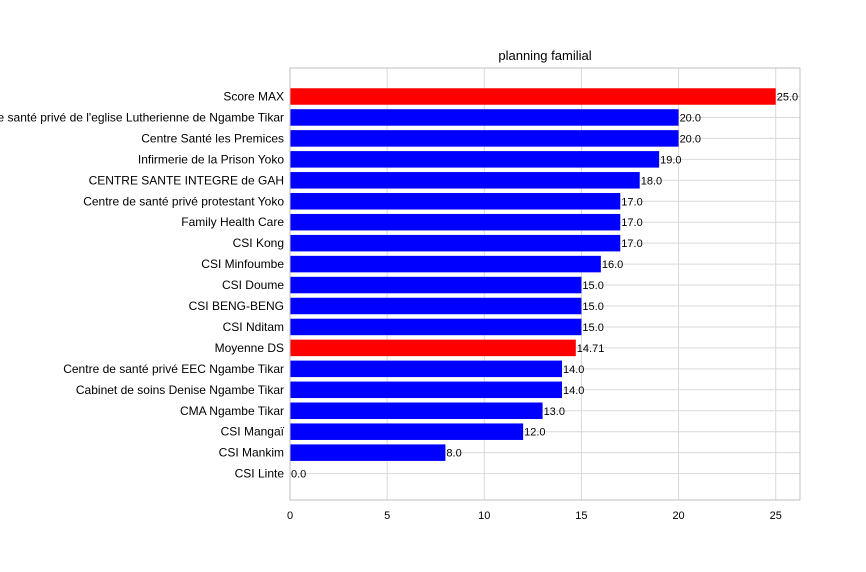 Image resolution: width=866 pixels, height=572 pixels. I want to click on category-label: Moyenne DS, so click(249, 348).